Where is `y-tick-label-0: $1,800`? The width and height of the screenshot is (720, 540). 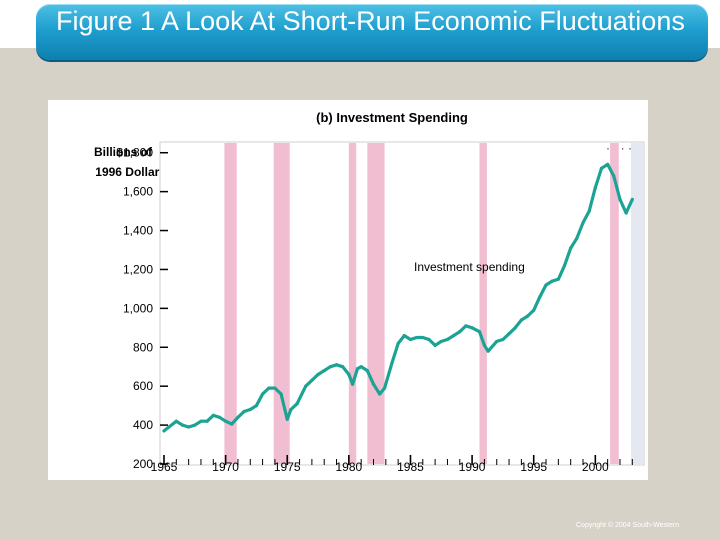
y-tick-label-0: $1,800 is located at coordinates (134, 153).